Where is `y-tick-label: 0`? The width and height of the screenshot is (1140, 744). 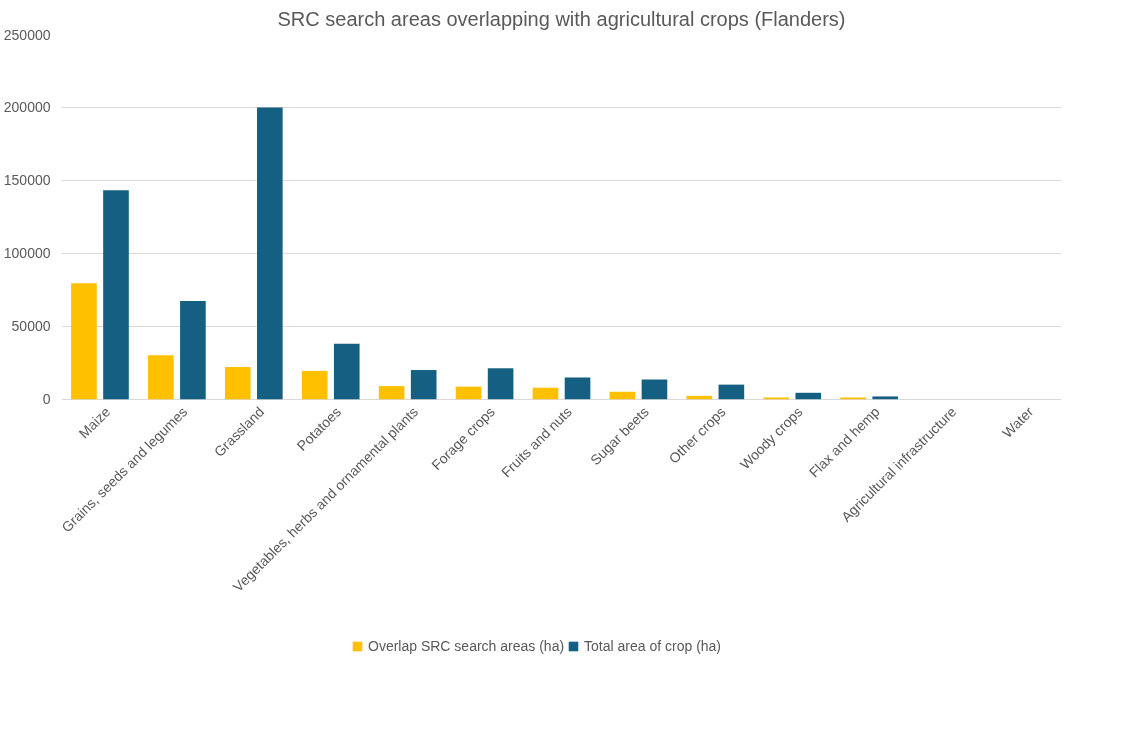
y-tick-label: 0 is located at coordinates (46, 399).